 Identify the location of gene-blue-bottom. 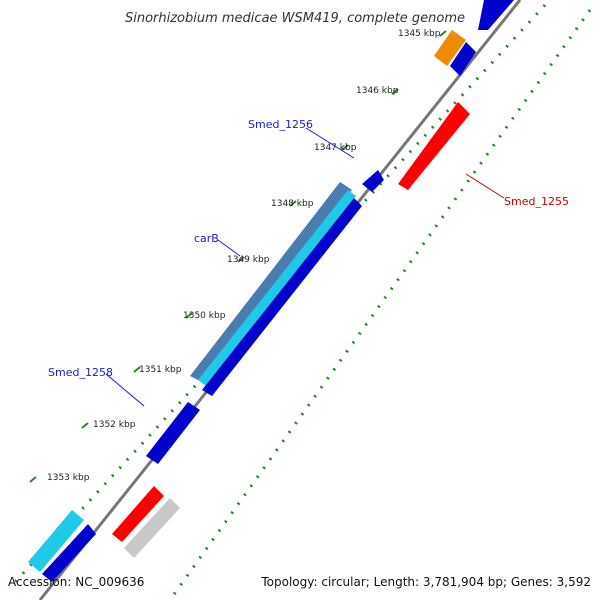
(69, 553).